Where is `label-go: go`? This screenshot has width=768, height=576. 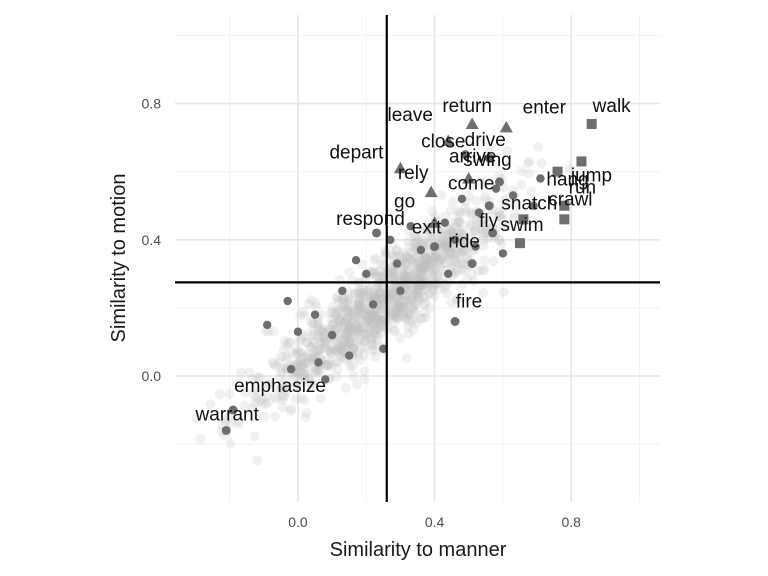
label-go: go is located at coordinates (404, 202).